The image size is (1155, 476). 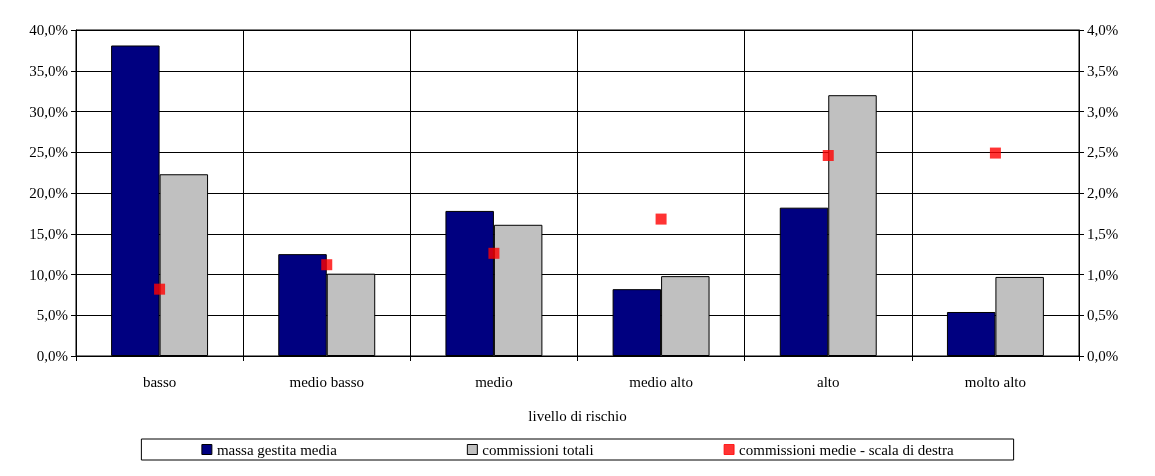 What do you see at coordinates (828, 381) in the screenshot?
I see `x-tick-label: alto` at bounding box center [828, 381].